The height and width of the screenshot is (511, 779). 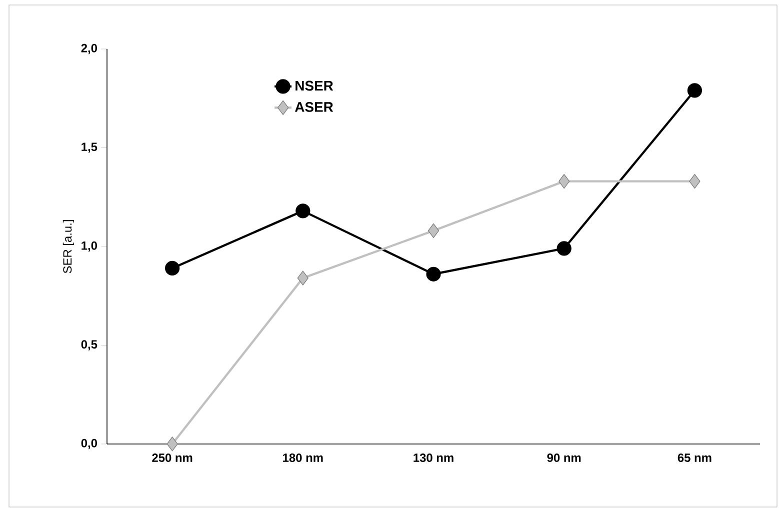 What do you see at coordinates (89, 246) in the screenshot?
I see `y-tick-label: 1,0` at bounding box center [89, 246].